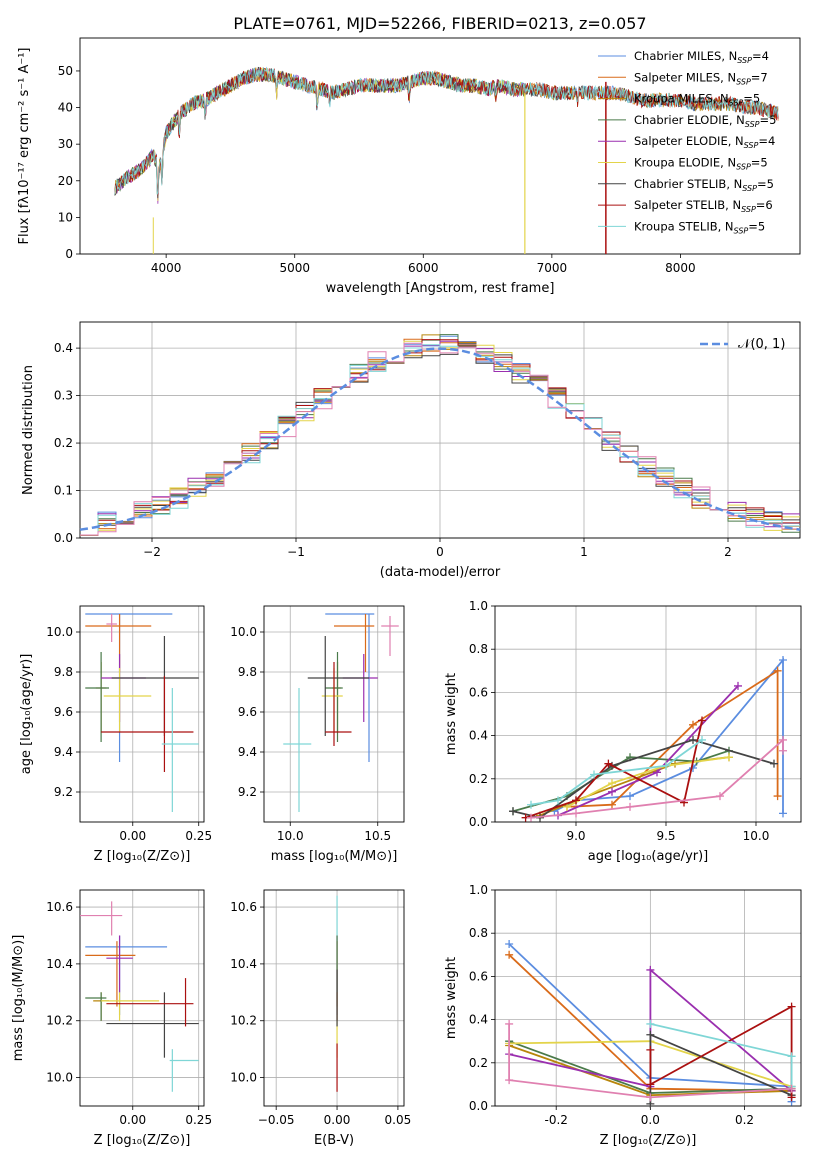 This screenshot has width=819, height=1170. Describe the element at coordinates (744, 1120) in the screenshot. I see `x-tick-label: 0.2` at that location.